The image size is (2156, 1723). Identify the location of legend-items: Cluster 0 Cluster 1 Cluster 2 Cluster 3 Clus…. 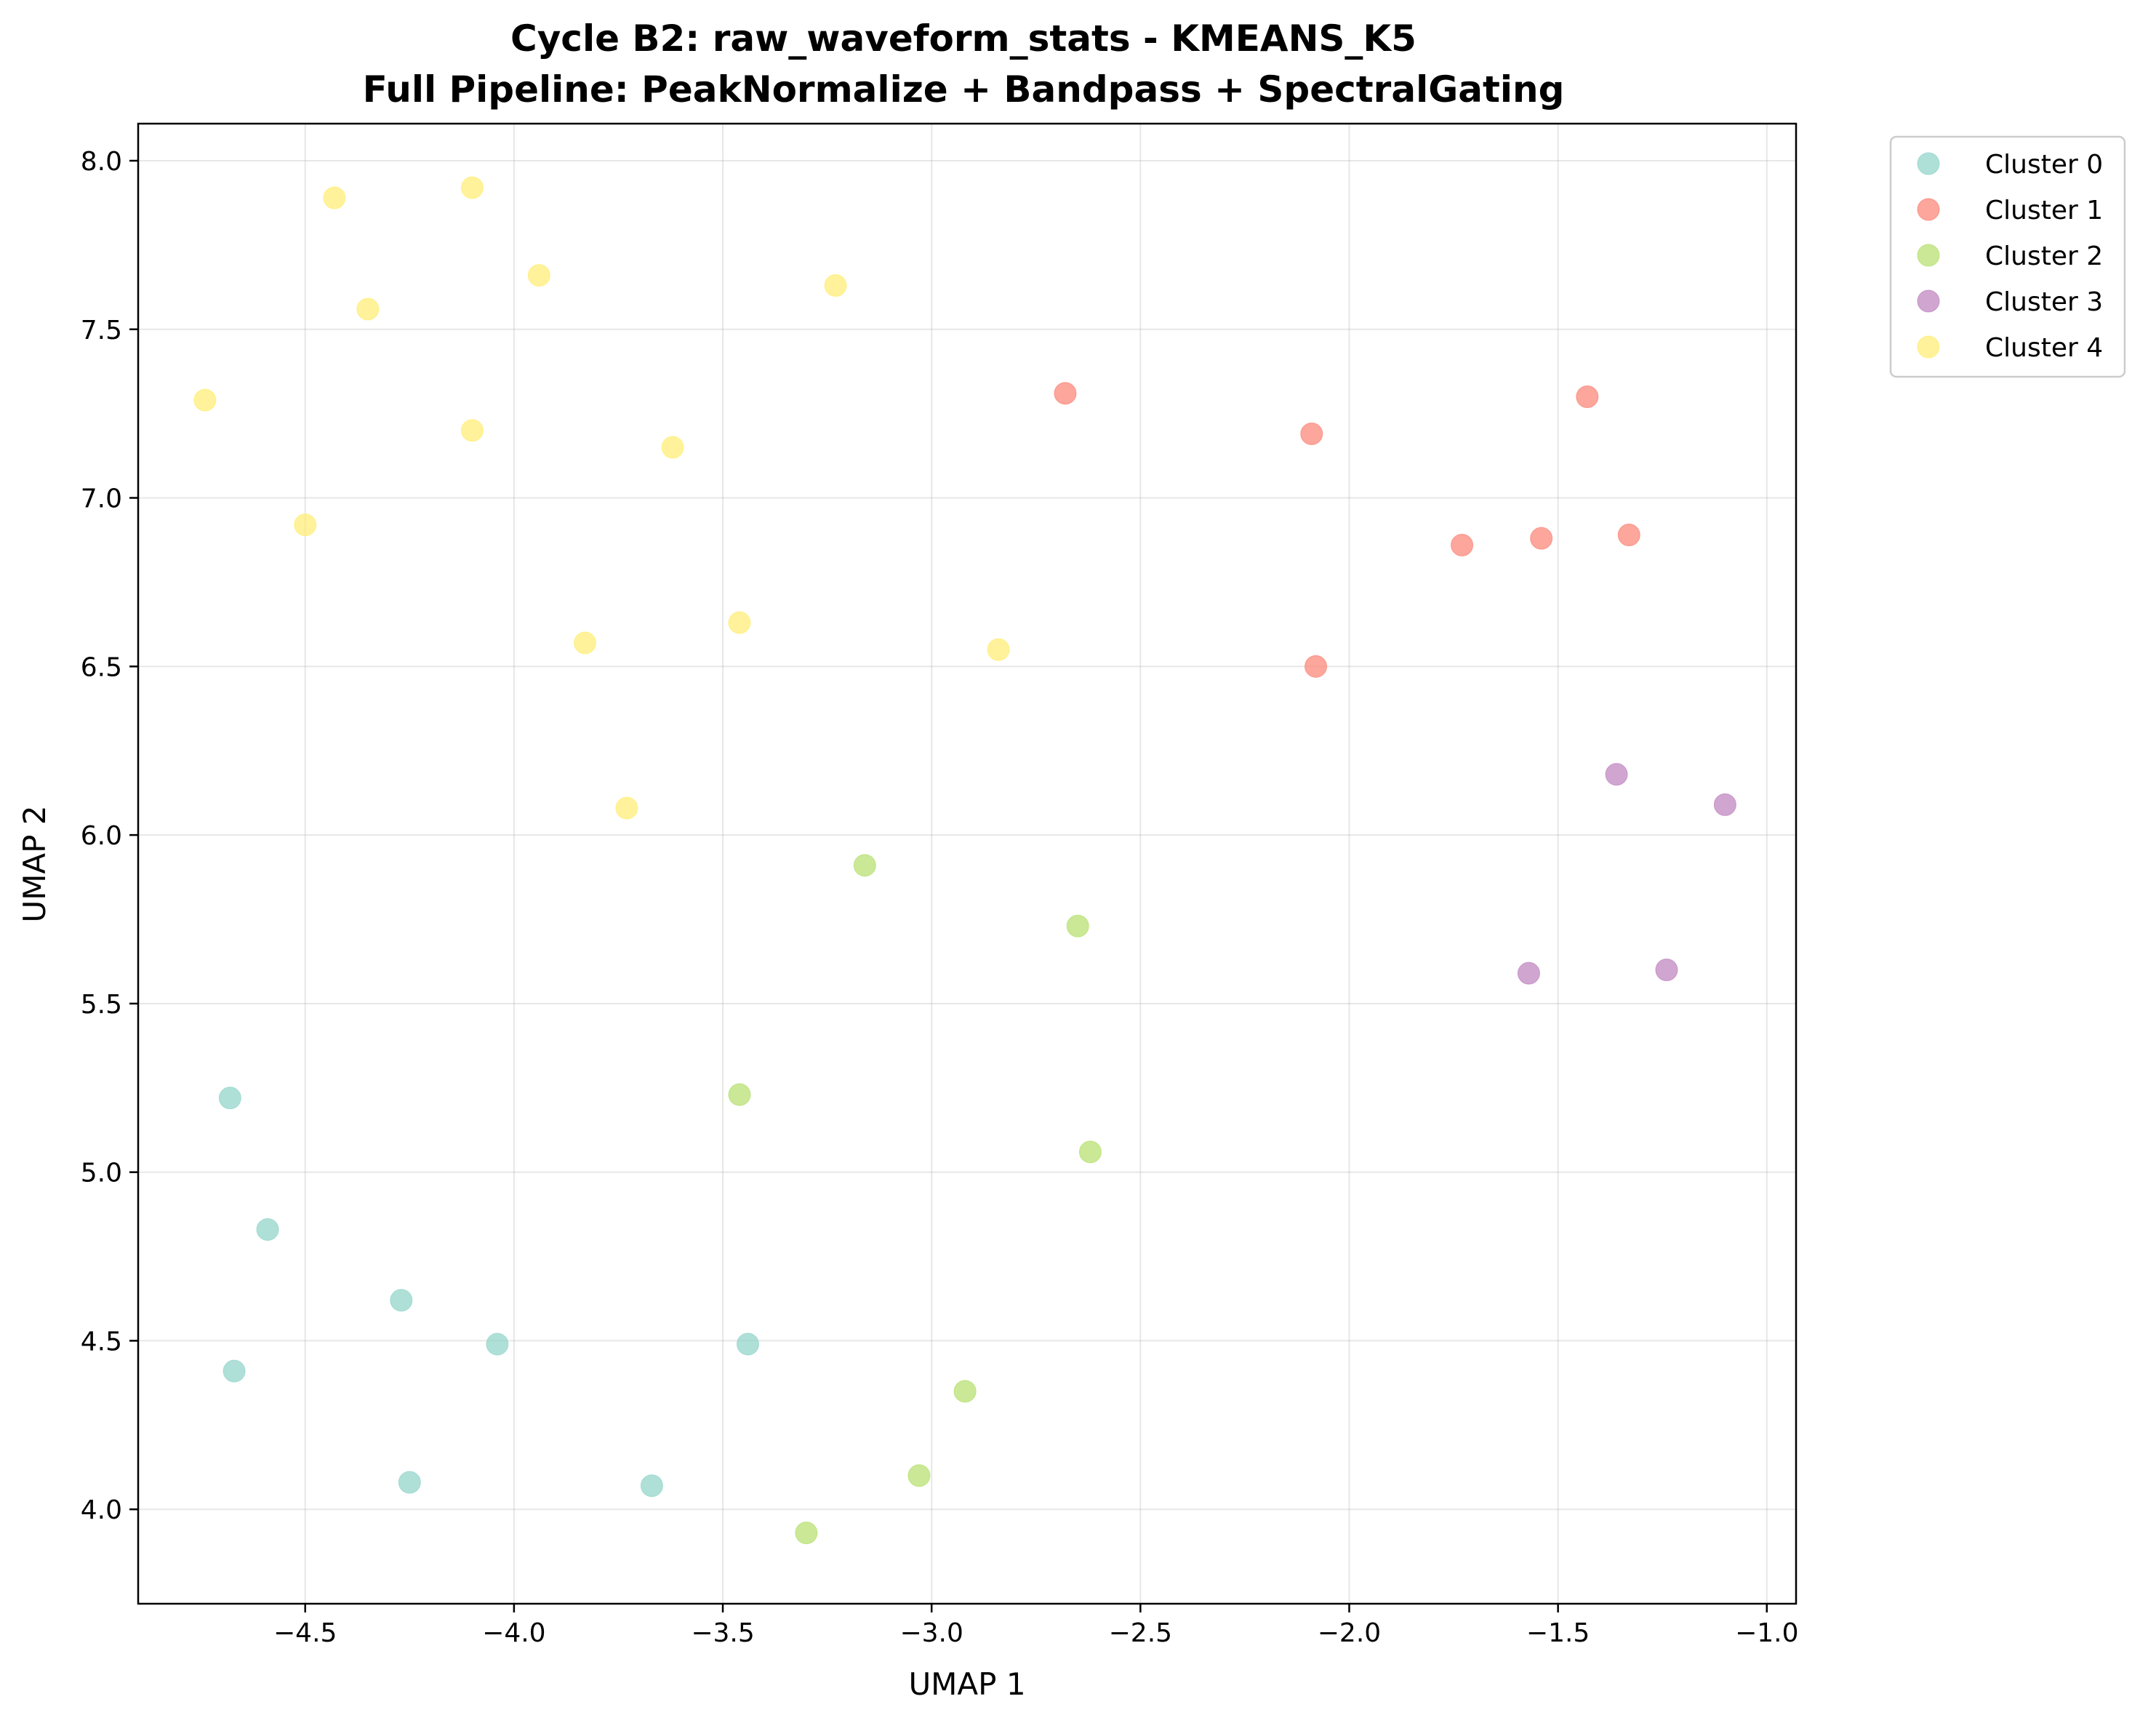
(2010, 256).